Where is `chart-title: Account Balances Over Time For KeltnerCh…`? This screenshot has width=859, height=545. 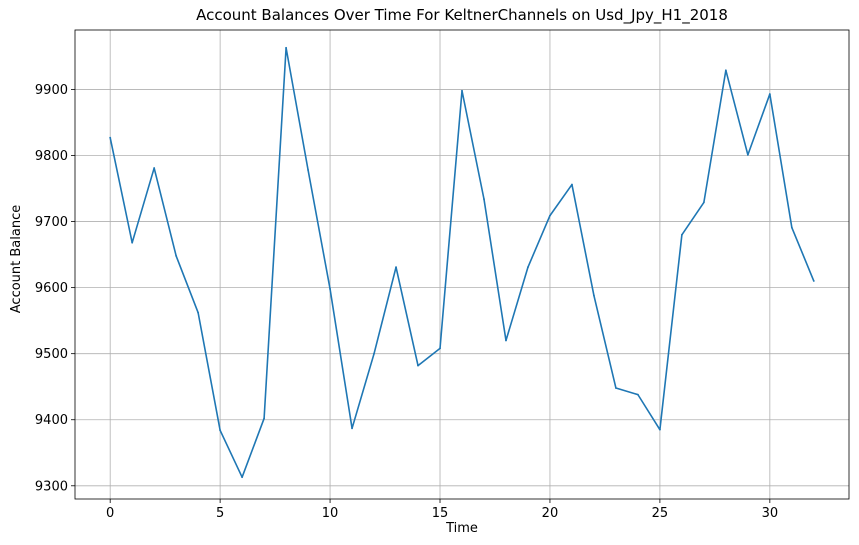 chart-title: Account Balances Over Time For KeltnerCh… is located at coordinates (462, 15).